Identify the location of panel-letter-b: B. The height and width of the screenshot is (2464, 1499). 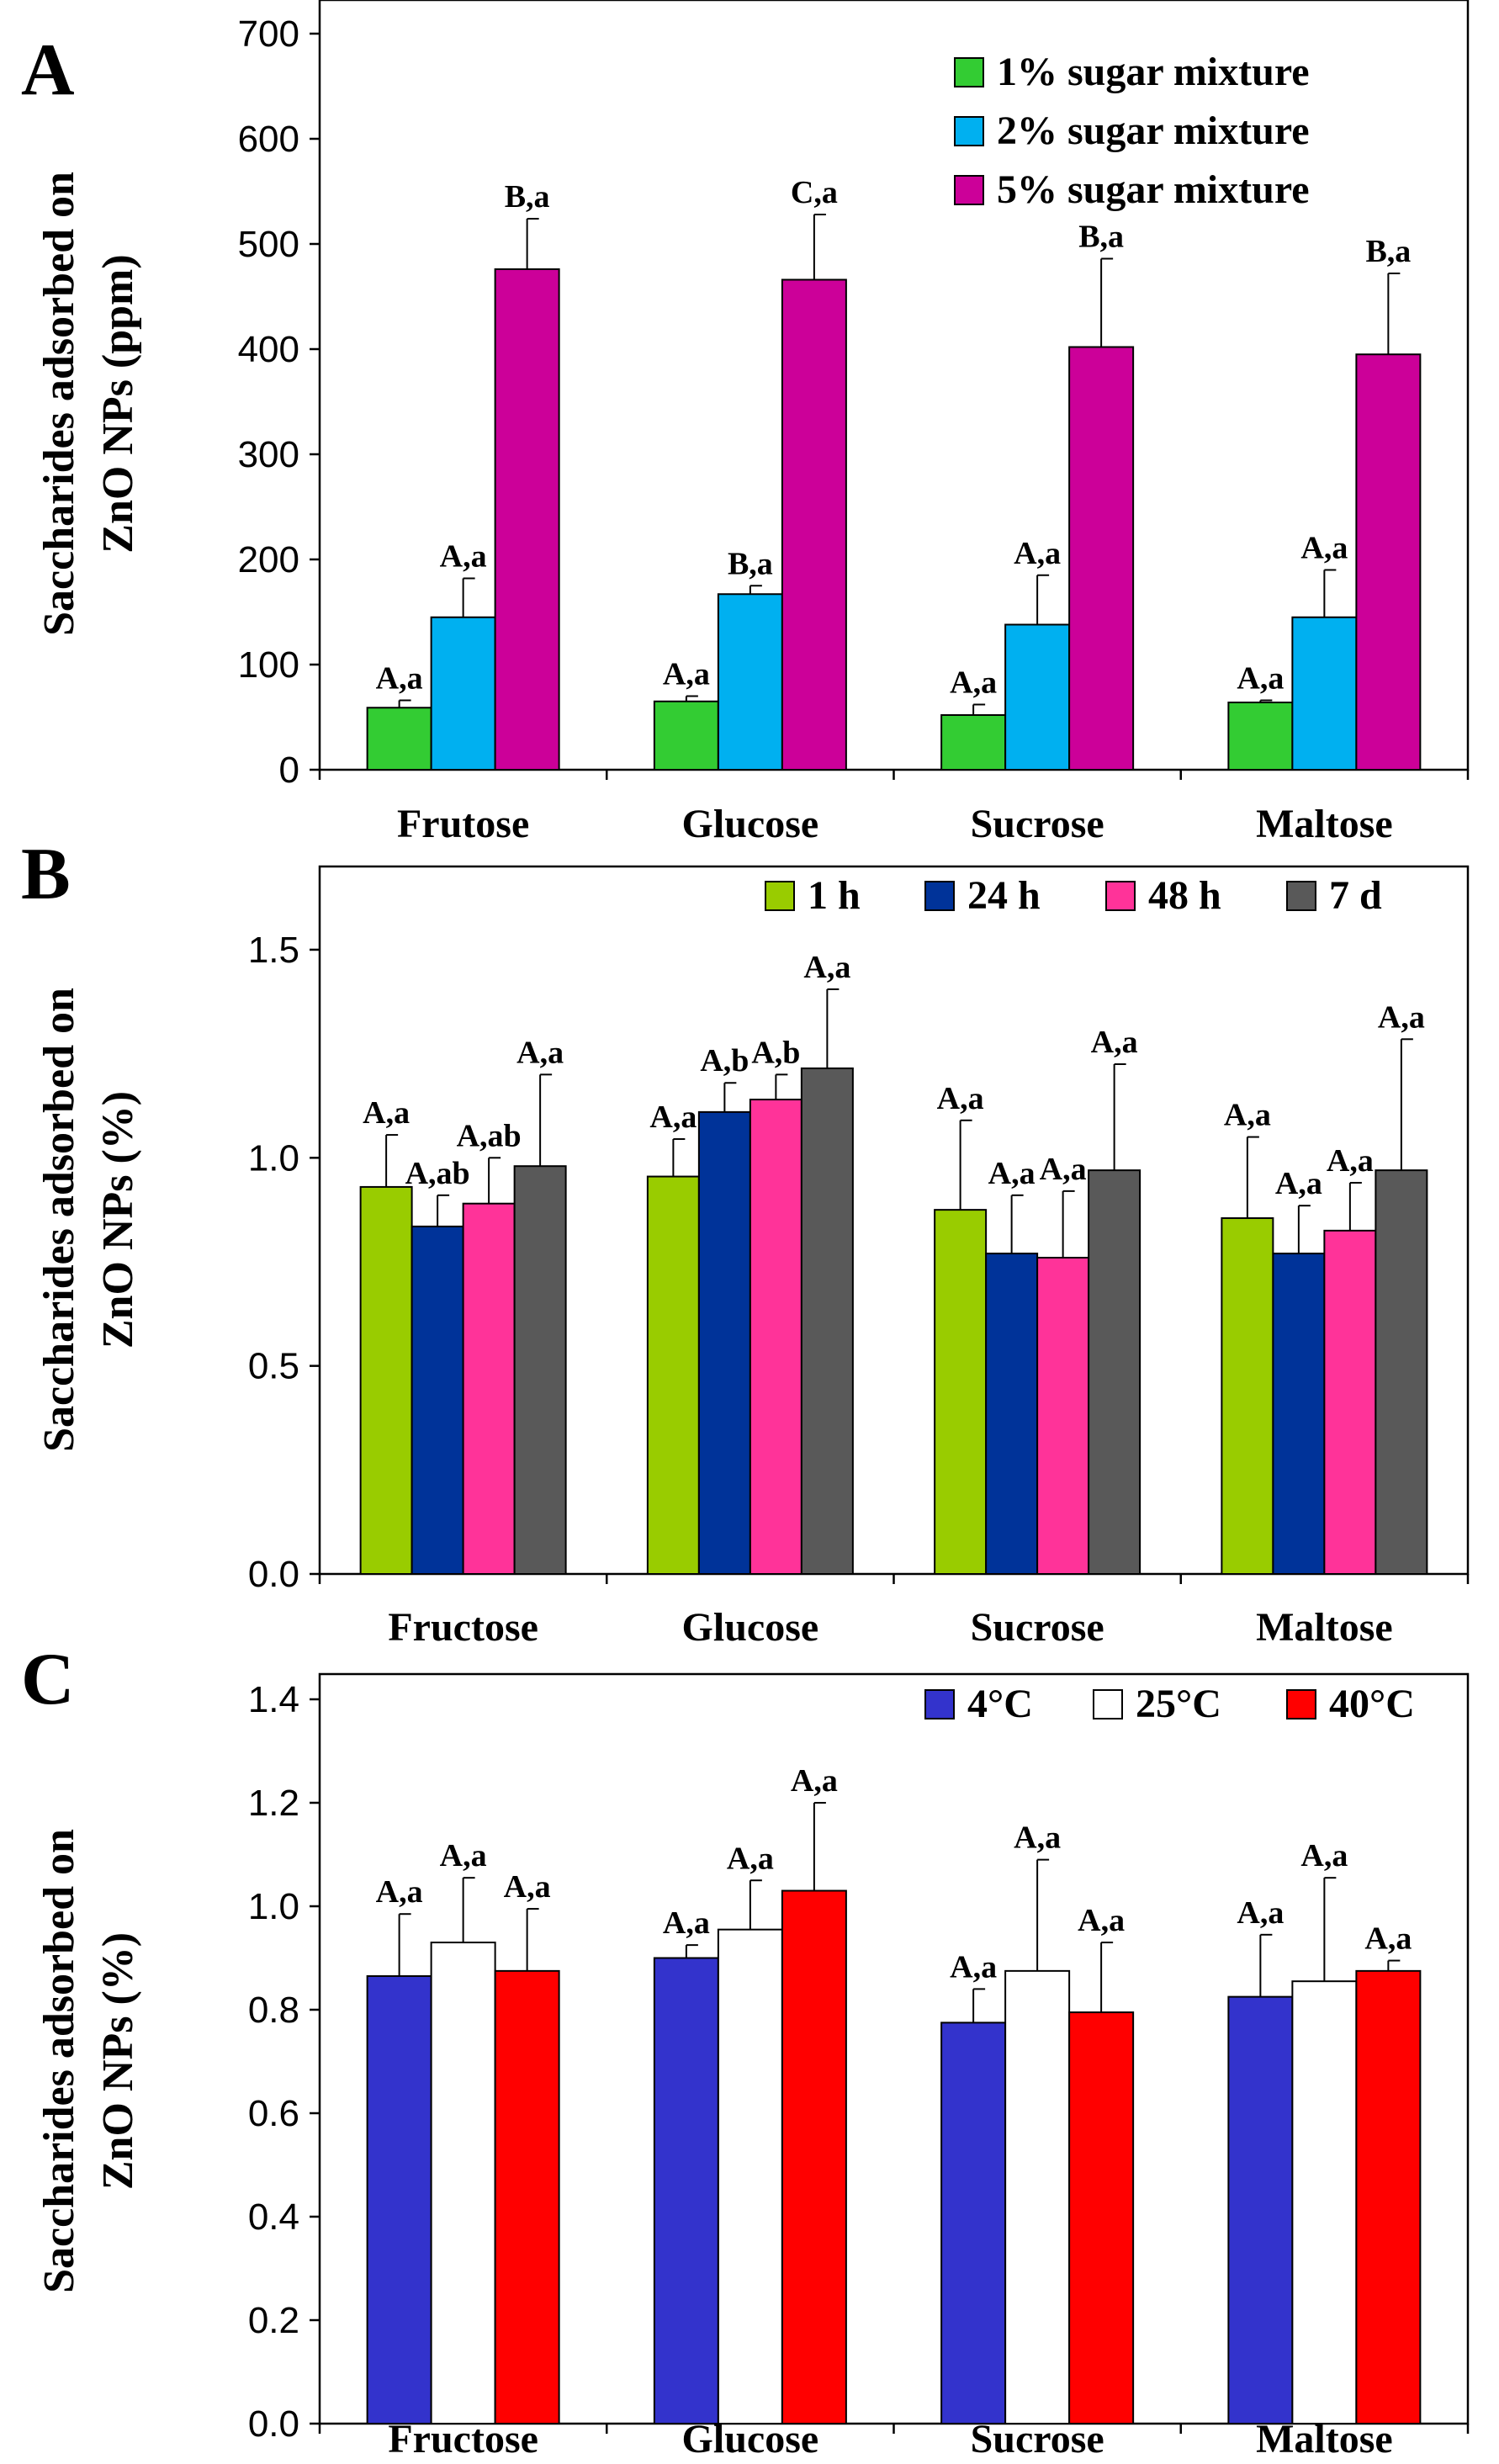
(46, 874).